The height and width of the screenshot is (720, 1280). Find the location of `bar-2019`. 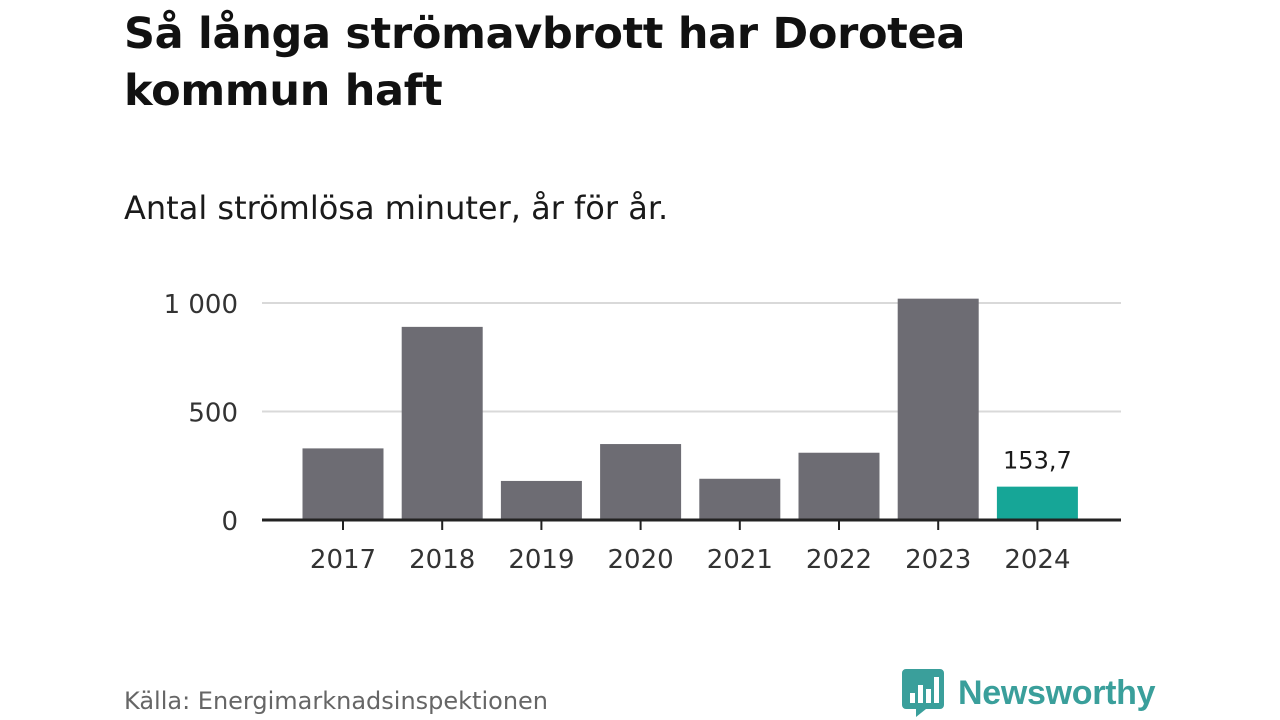

bar-2019 is located at coordinates (541, 500).